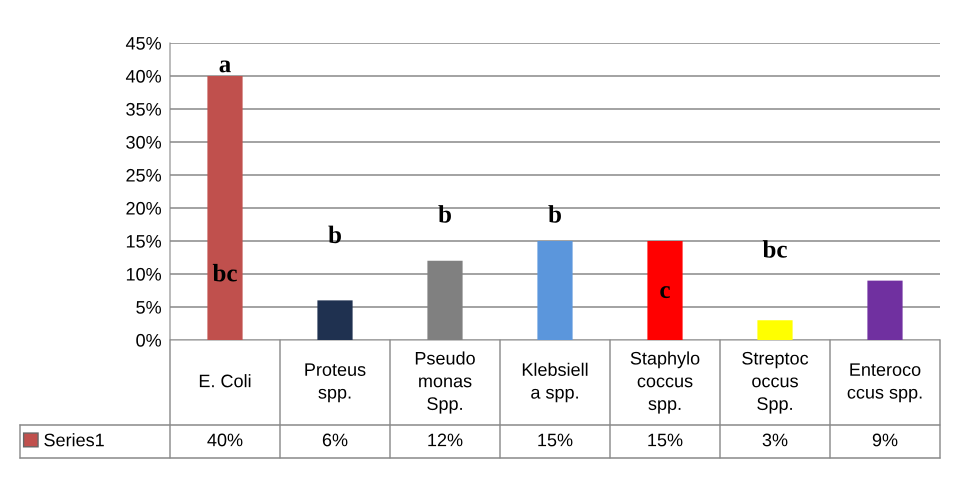 Image resolution: width=958 pixels, height=491 pixels. What do you see at coordinates (445, 440) in the screenshot?
I see `data-label: 12%` at bounding box center [445, 440].